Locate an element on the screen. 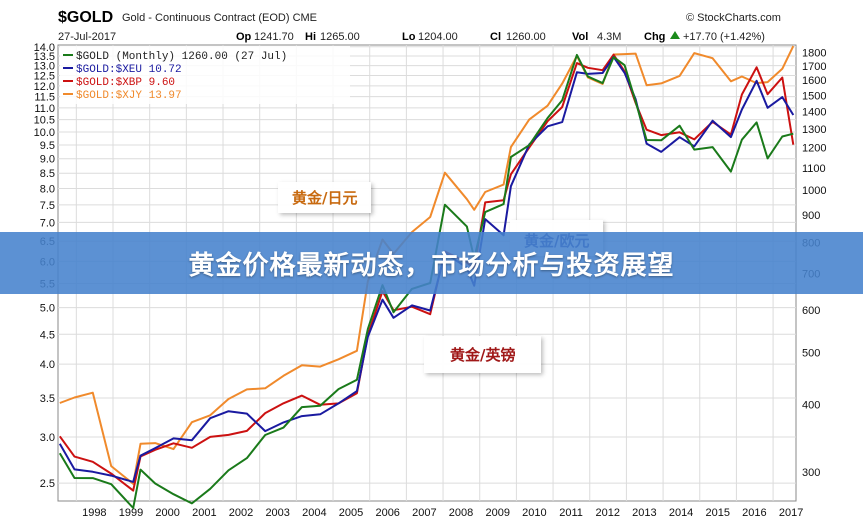  left-tick-label: 4.0 is located at coordinates (47, 365).